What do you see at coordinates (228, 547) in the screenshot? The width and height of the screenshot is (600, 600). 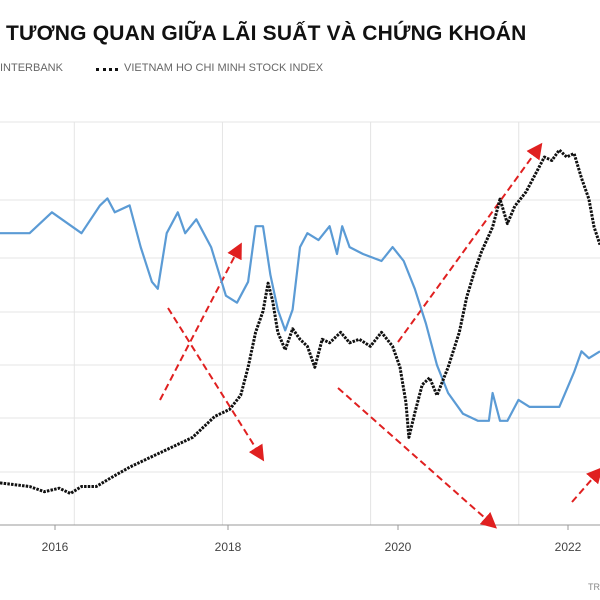 I see `x-tick-label: 2018` at bounding box center [228, 547].